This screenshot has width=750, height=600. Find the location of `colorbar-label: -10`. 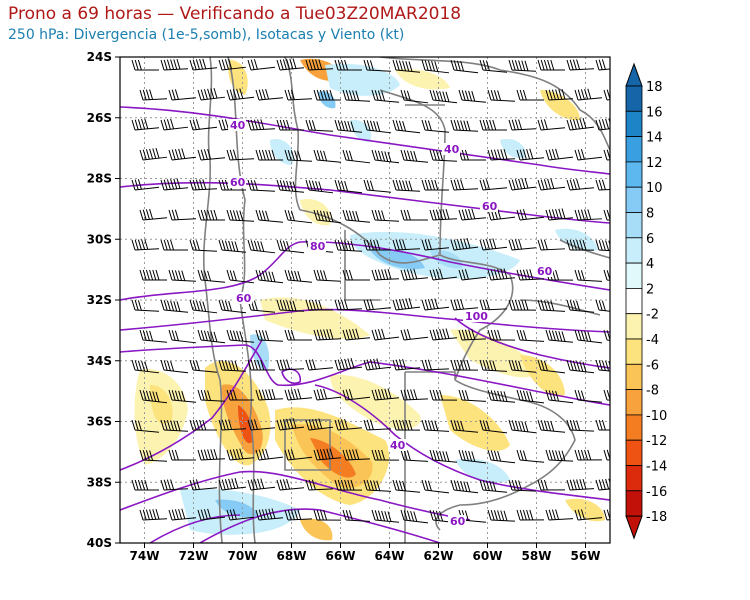

colorbar-label: -10 is located at coordinates (656, 416).